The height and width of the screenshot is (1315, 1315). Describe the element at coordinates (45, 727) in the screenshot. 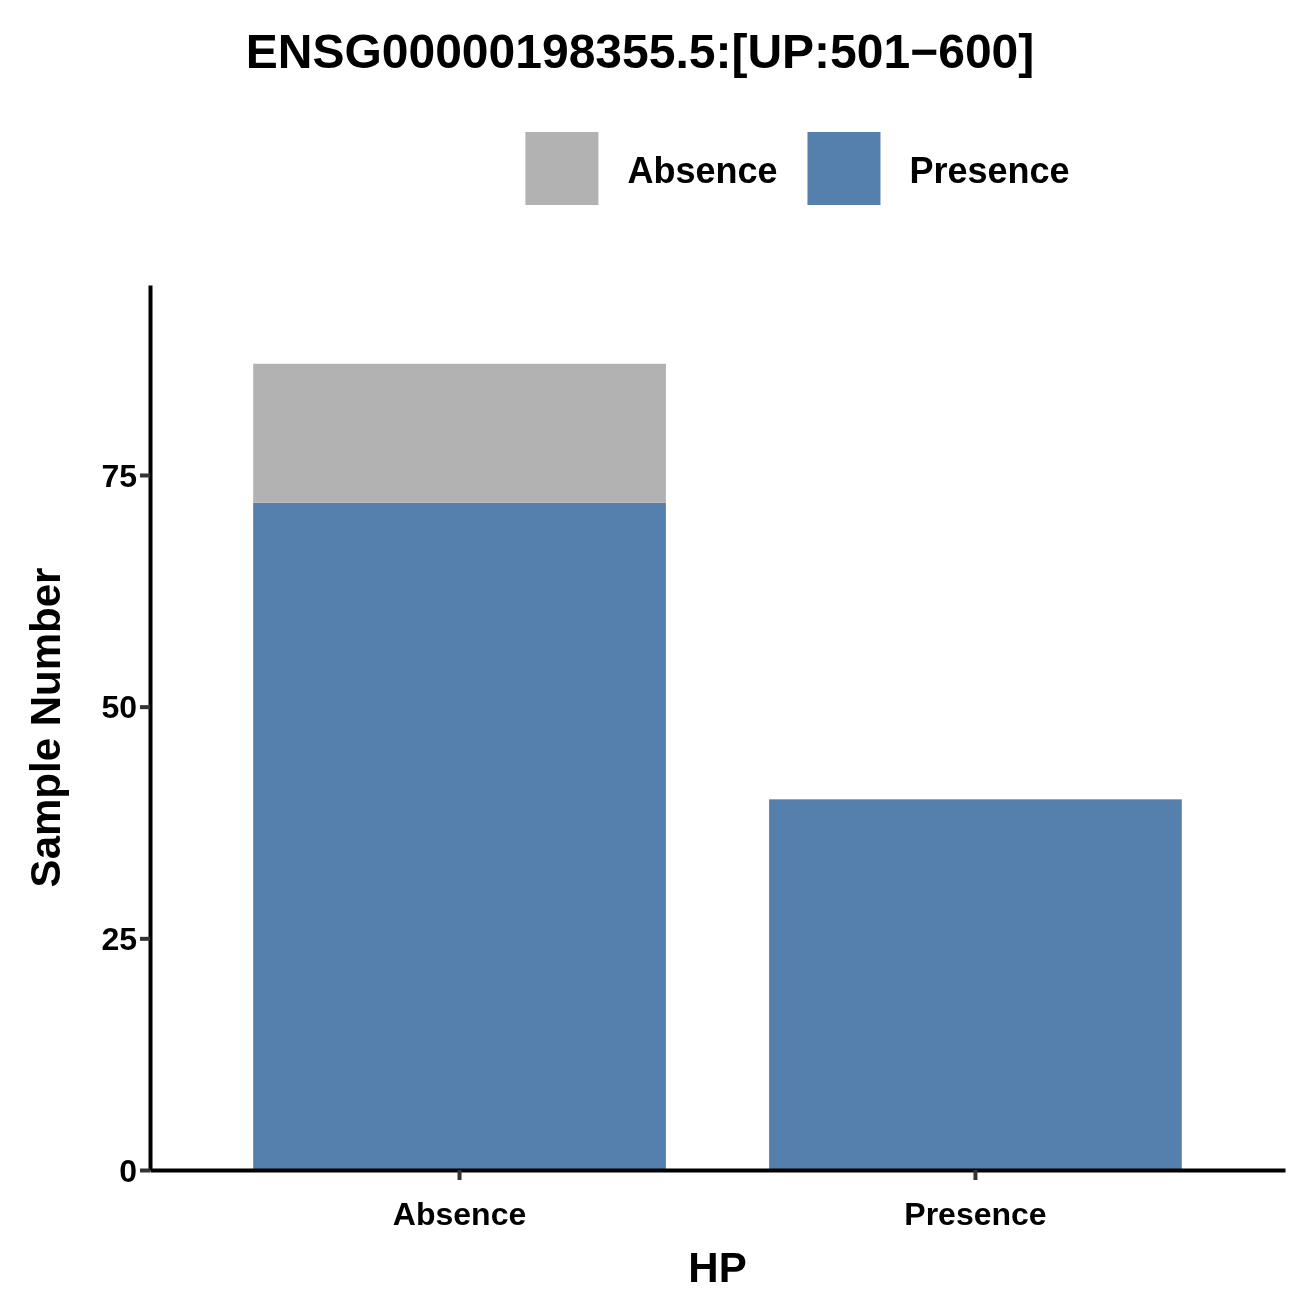

I see `y-axis-title: Sample Number` at that location.